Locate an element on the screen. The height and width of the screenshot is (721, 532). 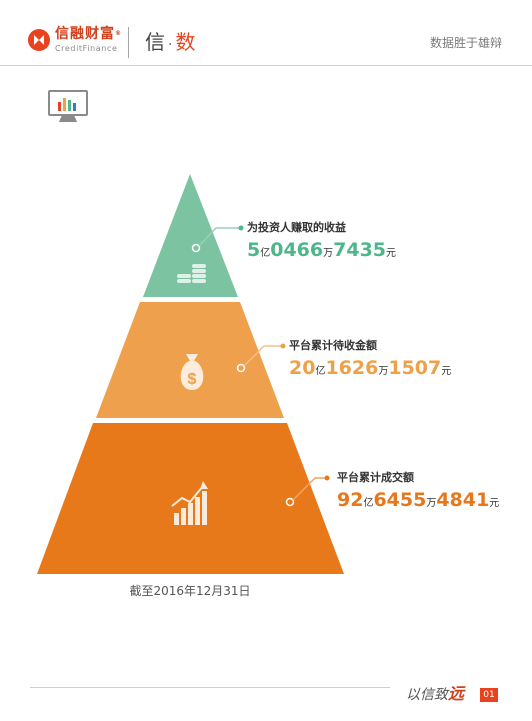
page-title-part2: 数 is located at coordinates (185, 42).